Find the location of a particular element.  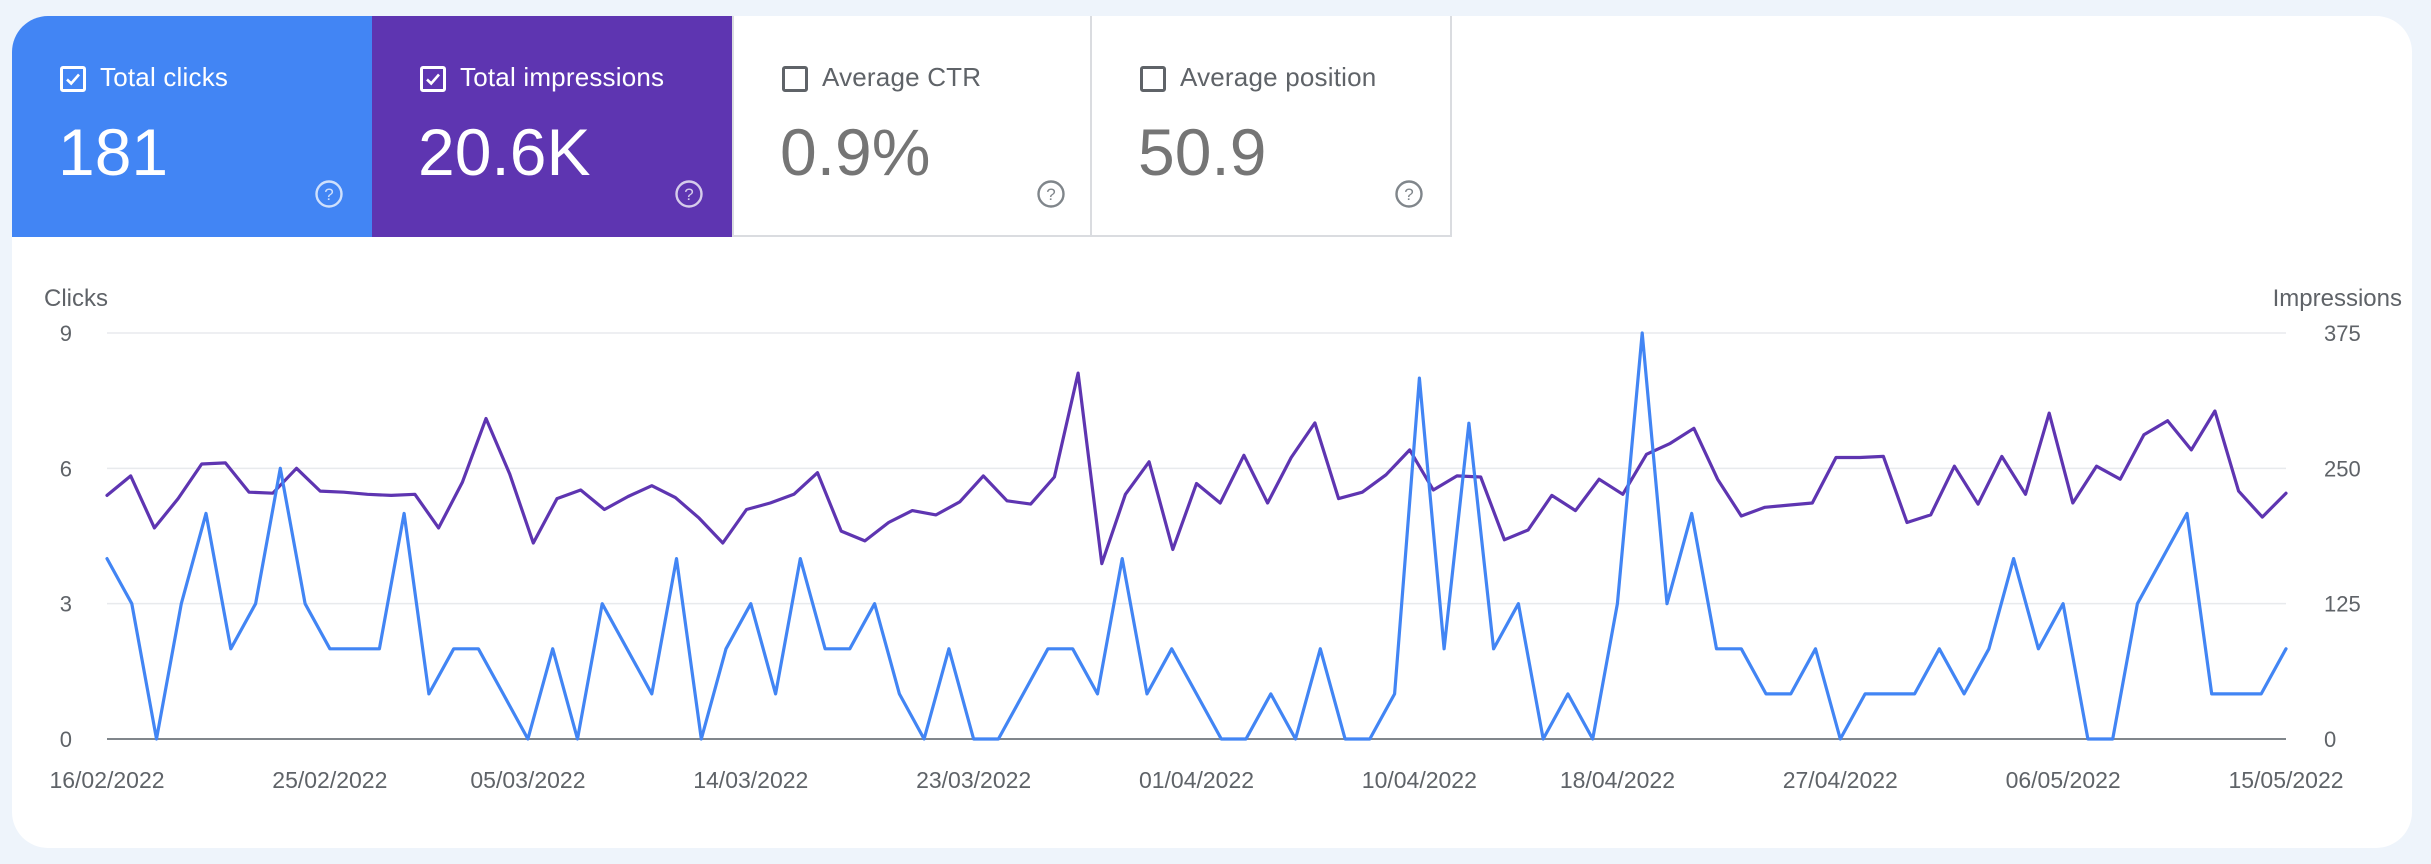

x-tick-label: 01/04/2022 is located at coordinates (1196, 780).